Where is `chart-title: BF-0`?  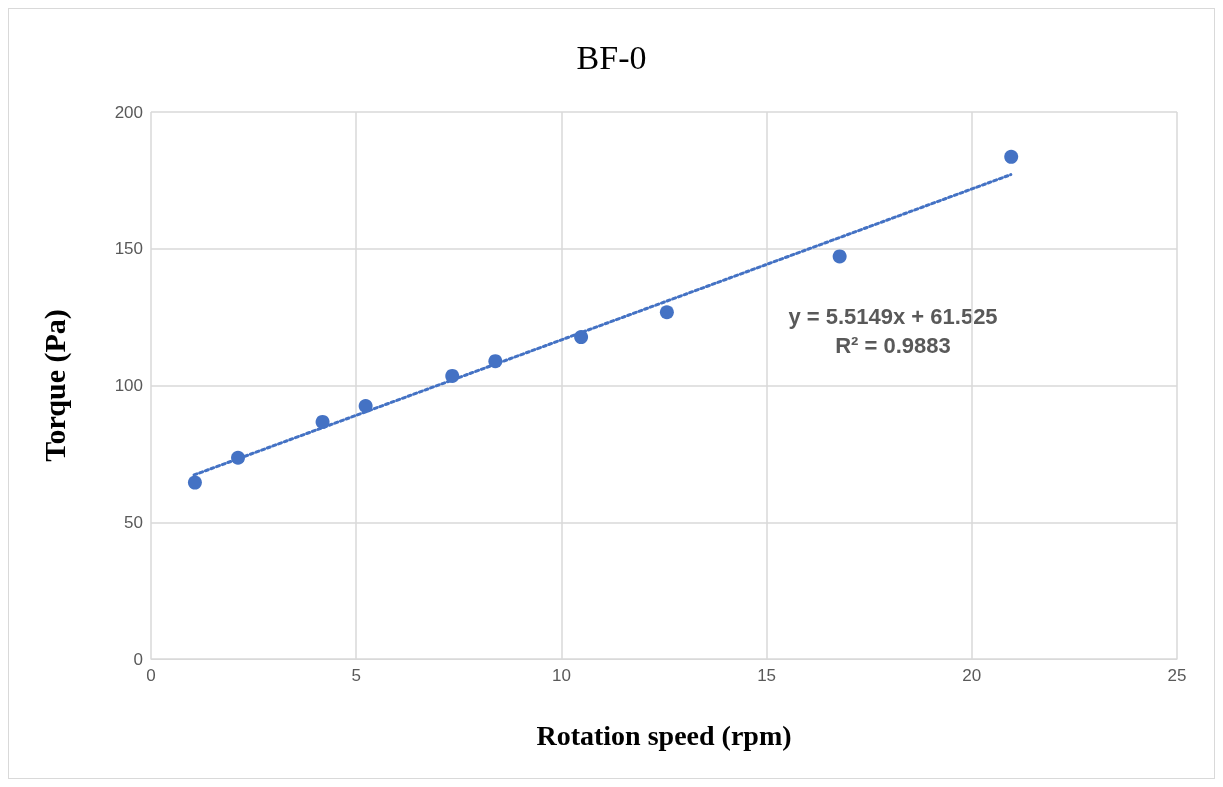 chart-title: BF-0 is located at coordinates (611, 57).